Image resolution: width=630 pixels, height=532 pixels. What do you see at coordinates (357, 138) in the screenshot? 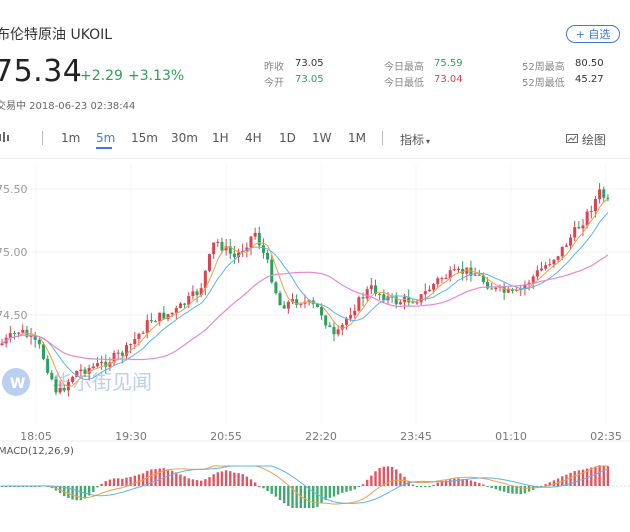
I see `interval-1month: 1M` at bounding box center [357, 138].